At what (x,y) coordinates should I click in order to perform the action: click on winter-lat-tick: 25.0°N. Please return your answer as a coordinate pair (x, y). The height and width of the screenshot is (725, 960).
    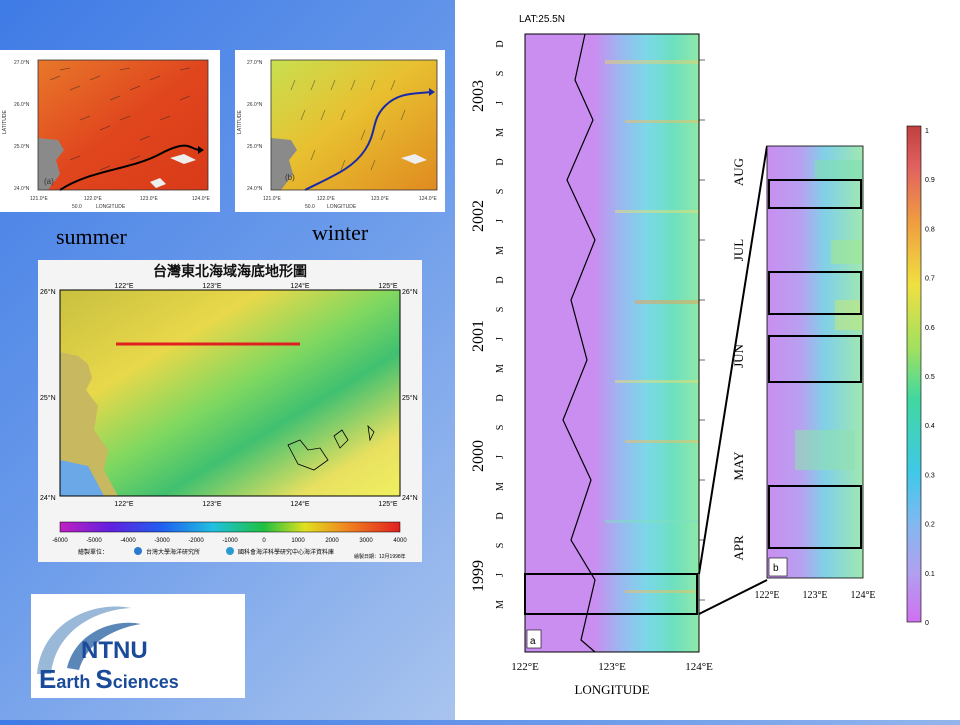
    Looking at the image, I should click on (255, 147).